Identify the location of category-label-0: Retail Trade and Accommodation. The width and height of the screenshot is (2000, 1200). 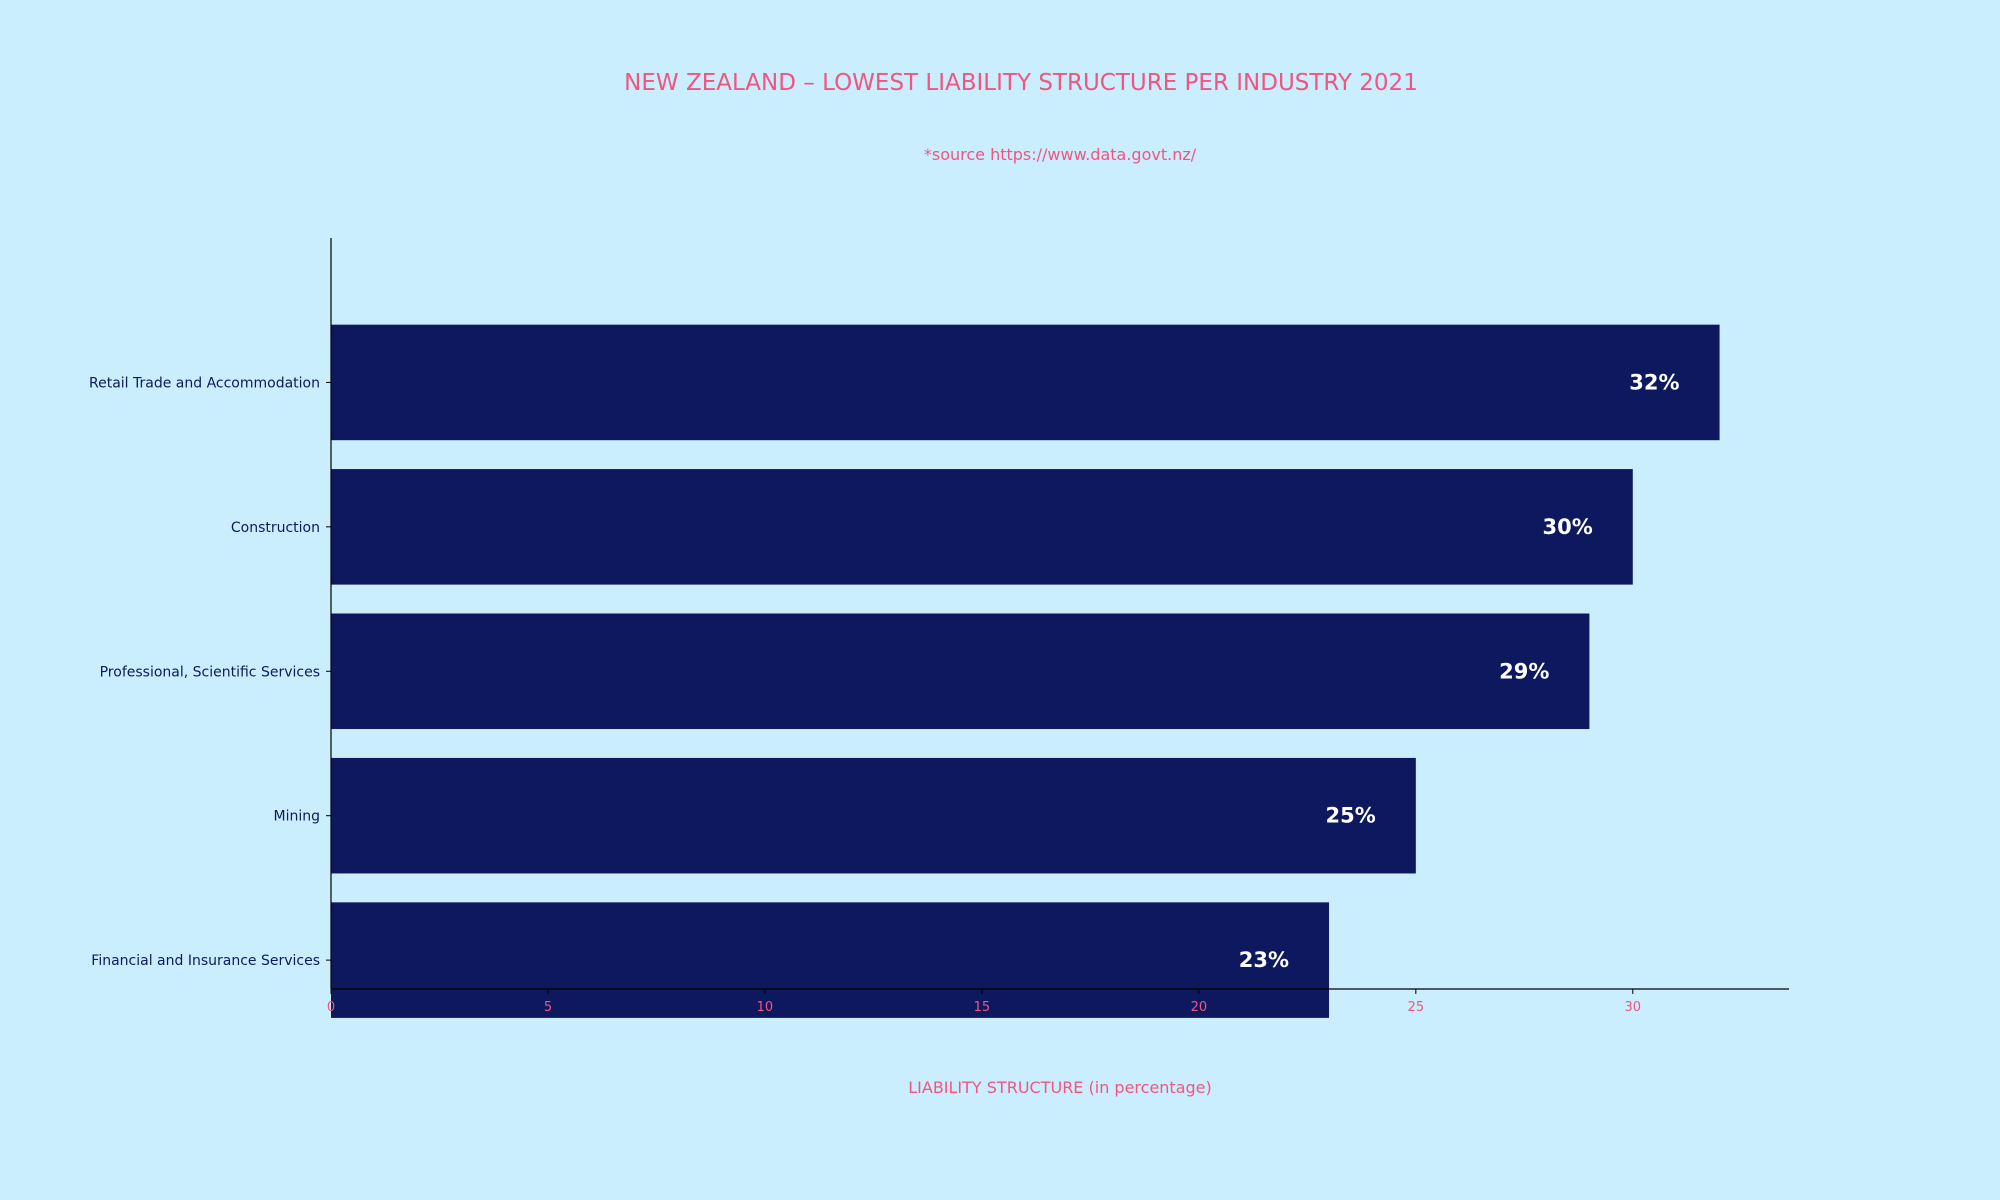
(204, 383).